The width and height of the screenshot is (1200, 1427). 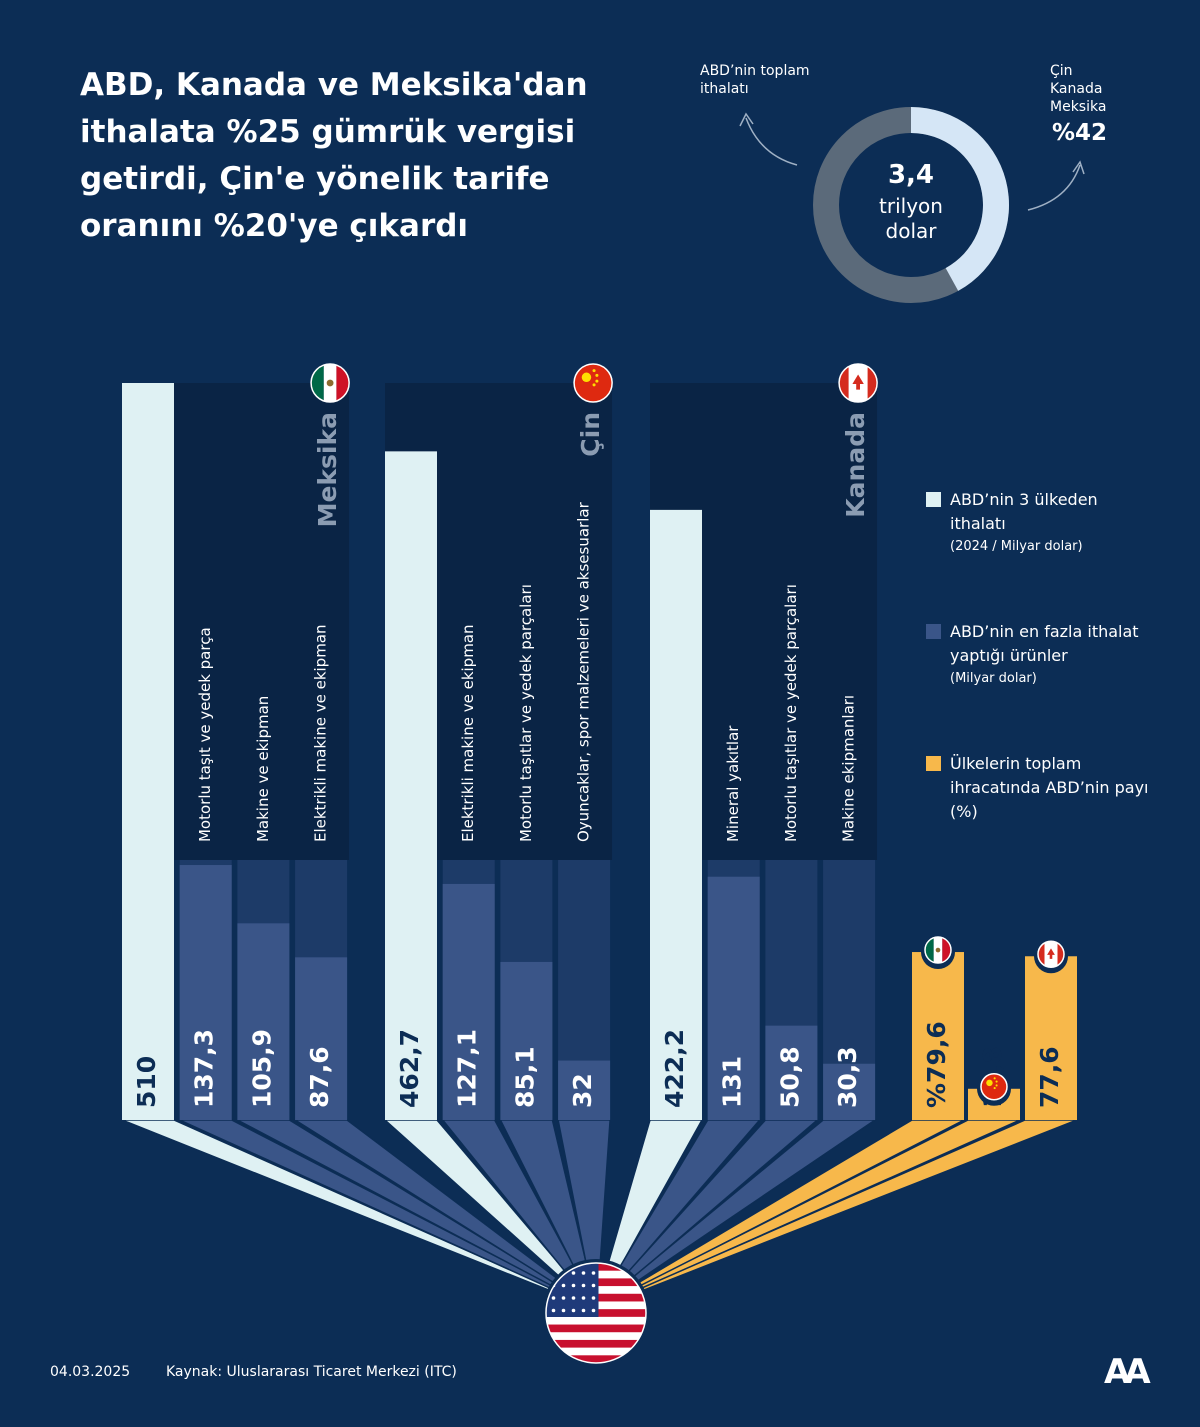 I want to click on product-label: Makine ve ekipman, so click(x=263, y=769).